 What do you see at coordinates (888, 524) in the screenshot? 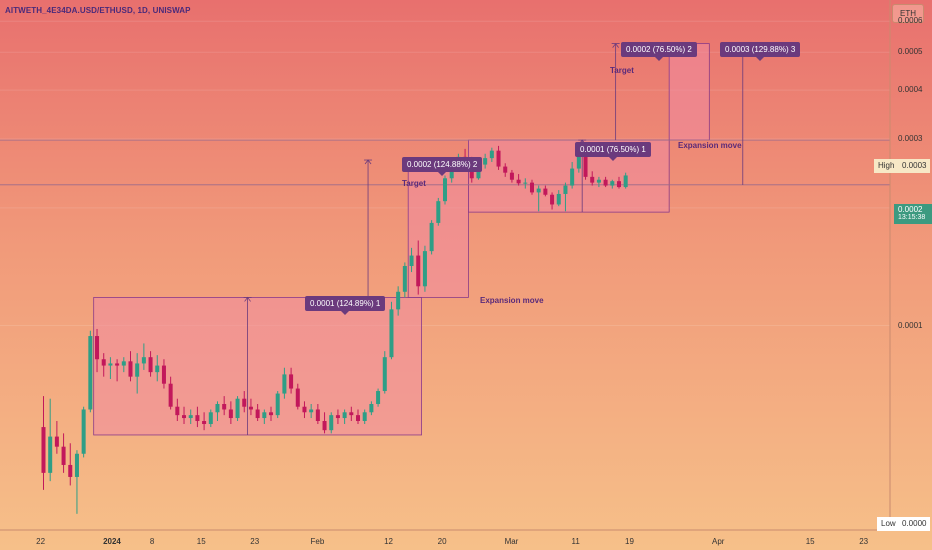
I see `low-label: Low` at bounding box center [888, 524].